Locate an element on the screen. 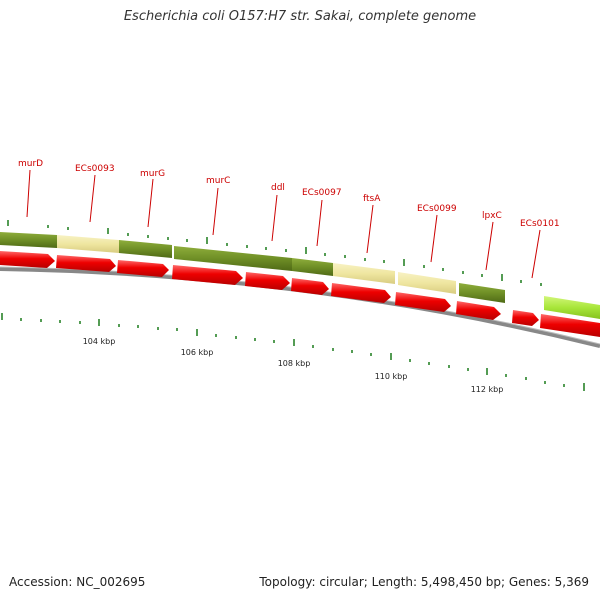 The height and width of the screenshot is (600, 600). accession-text: Accession: NC_002695 is located at coordinates (77, 582).